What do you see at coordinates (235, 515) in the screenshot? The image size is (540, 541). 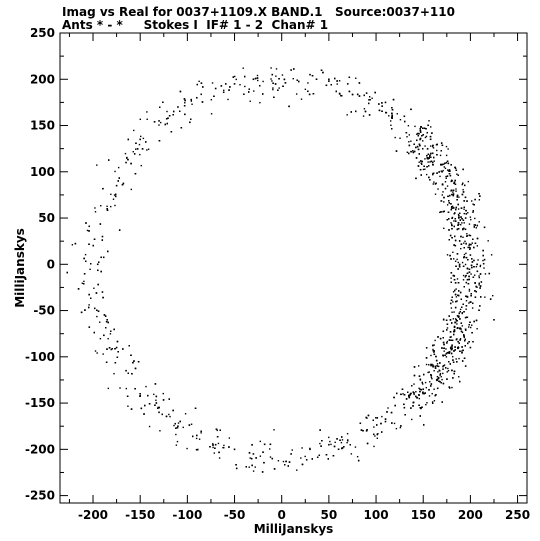 I see `x-tick-label: -50` at bounding box center [235, 515].